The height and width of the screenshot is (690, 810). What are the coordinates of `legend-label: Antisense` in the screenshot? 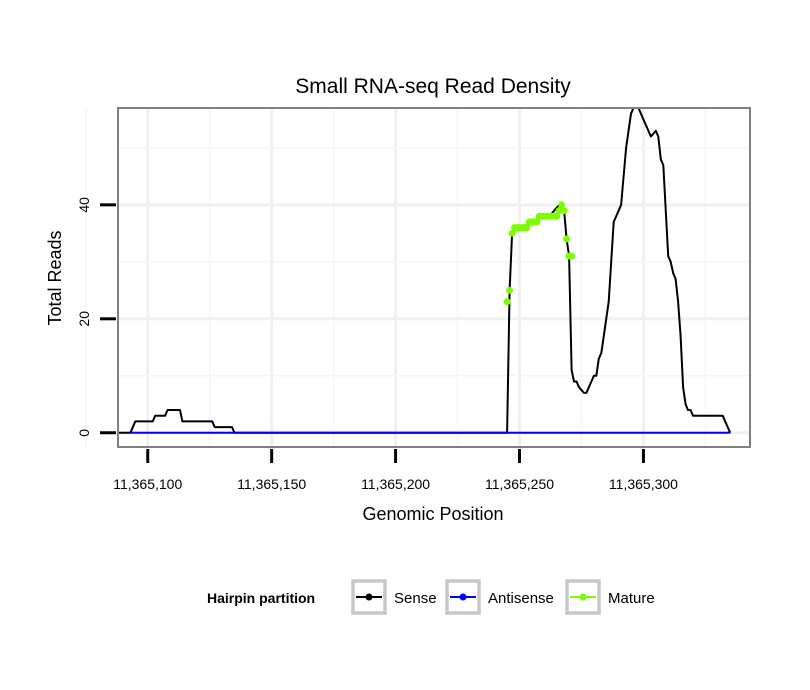 It's located at (521, 598).